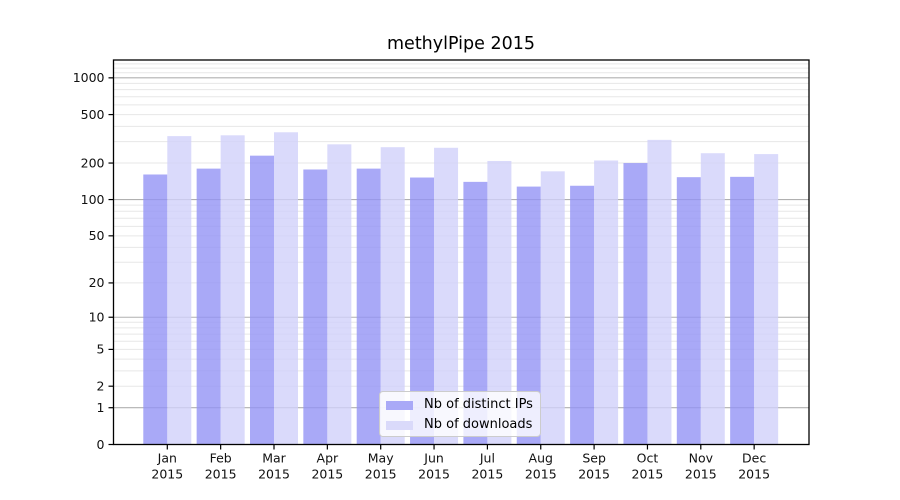 This screenshot has width=900, height=500. Describe the element at coordinates (478, 404) in the screenshot. I see `legend-label-distinct-ips: Nb of distinct IPs` at that location.